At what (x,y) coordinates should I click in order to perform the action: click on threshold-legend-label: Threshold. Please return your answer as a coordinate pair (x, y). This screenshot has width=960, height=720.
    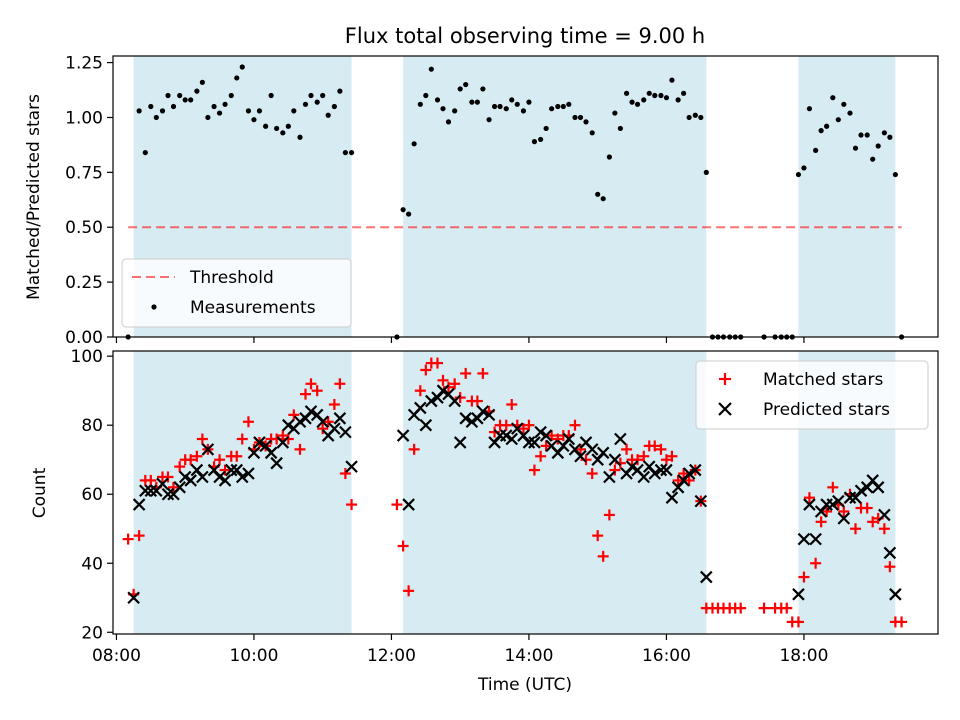
    Looking at the image, I should click on (231, 278).